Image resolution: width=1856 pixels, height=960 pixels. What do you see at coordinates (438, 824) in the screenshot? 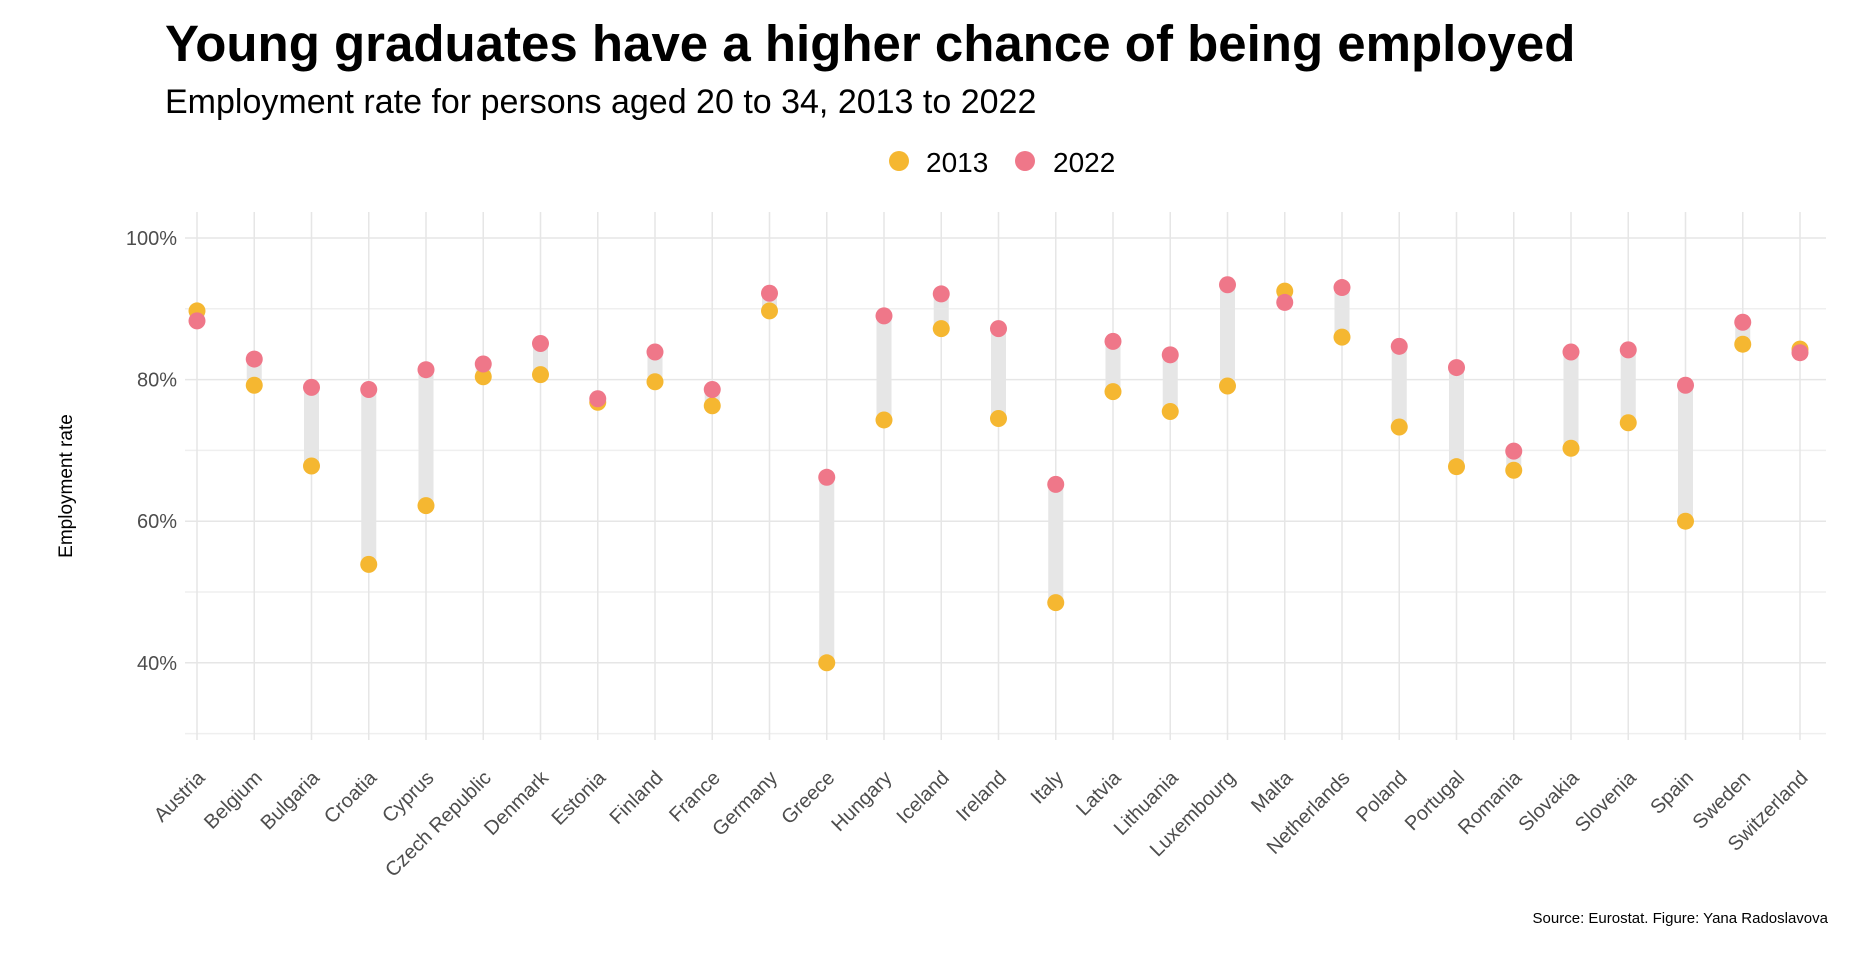
I see `x-tick-label: Czech Republic` at bounding box center [438, 824].